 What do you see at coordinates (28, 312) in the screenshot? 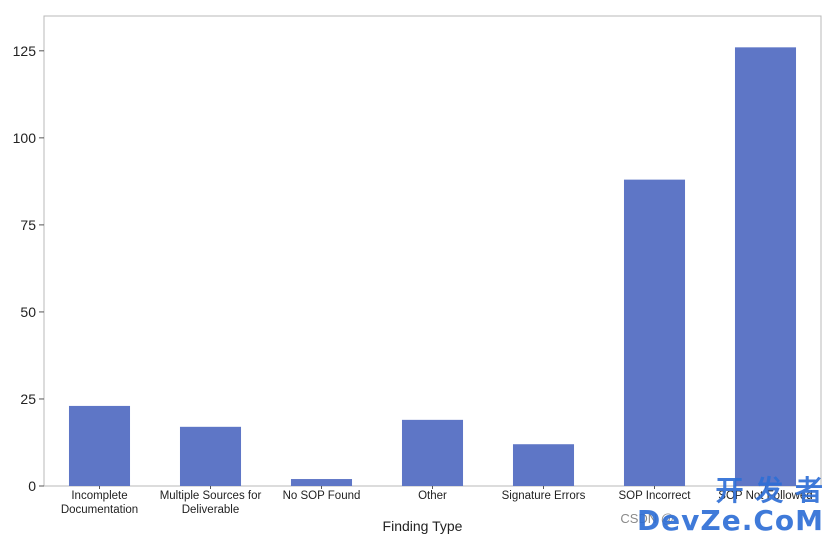
I see `y-tick-label: 50` at bounding box center [28, 312].